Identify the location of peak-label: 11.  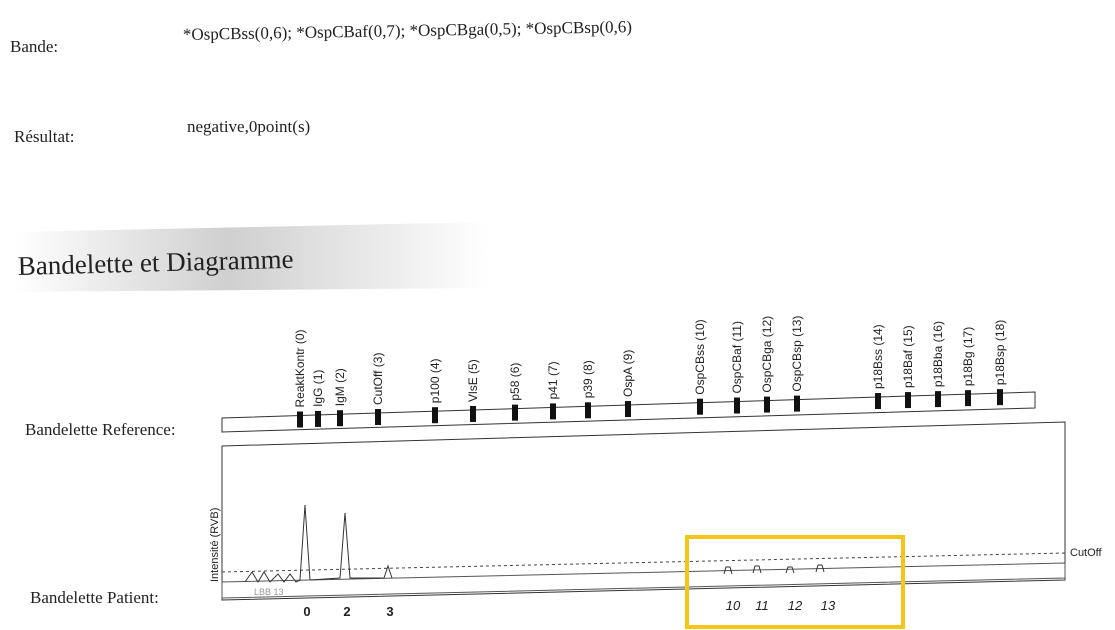
(762, 605).